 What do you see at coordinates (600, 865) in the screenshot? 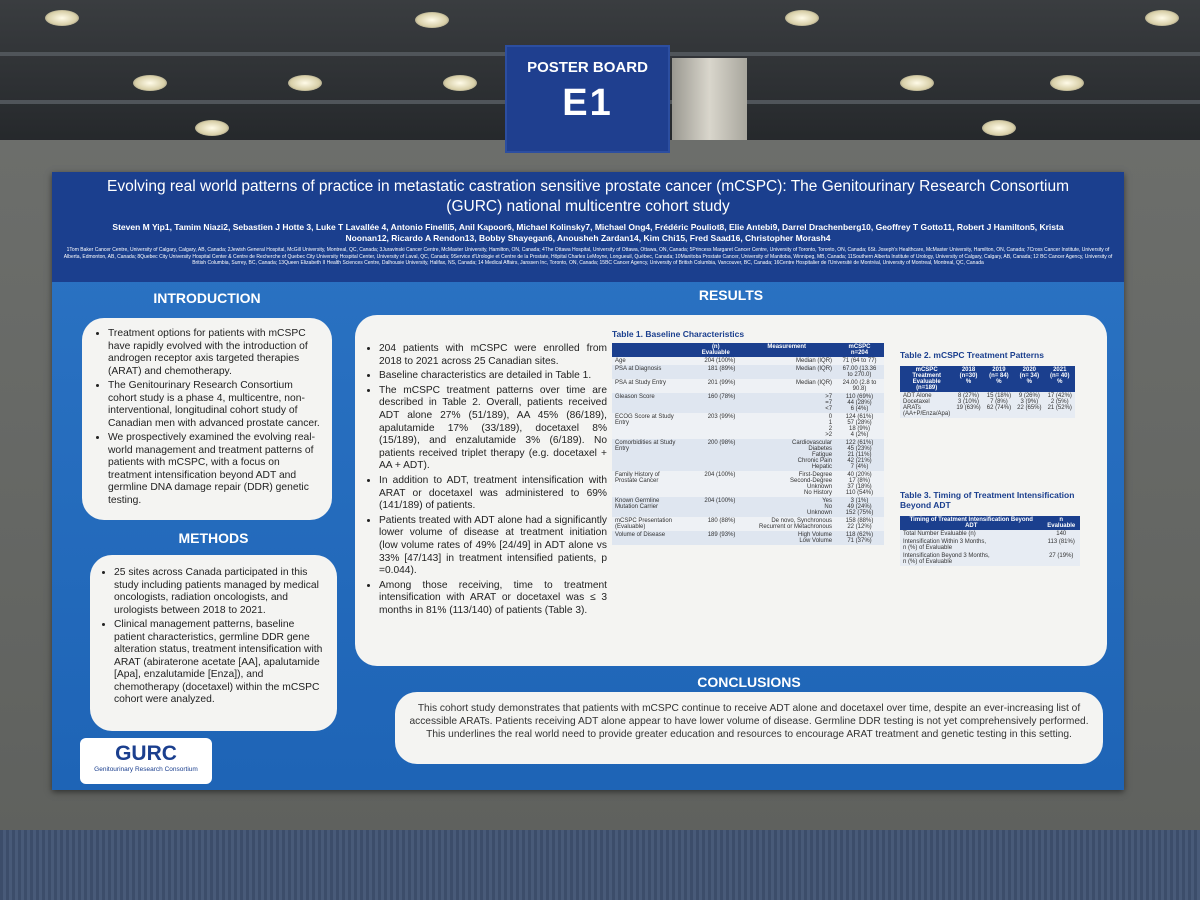
I see `carpet` at bounding box center [600, 865].